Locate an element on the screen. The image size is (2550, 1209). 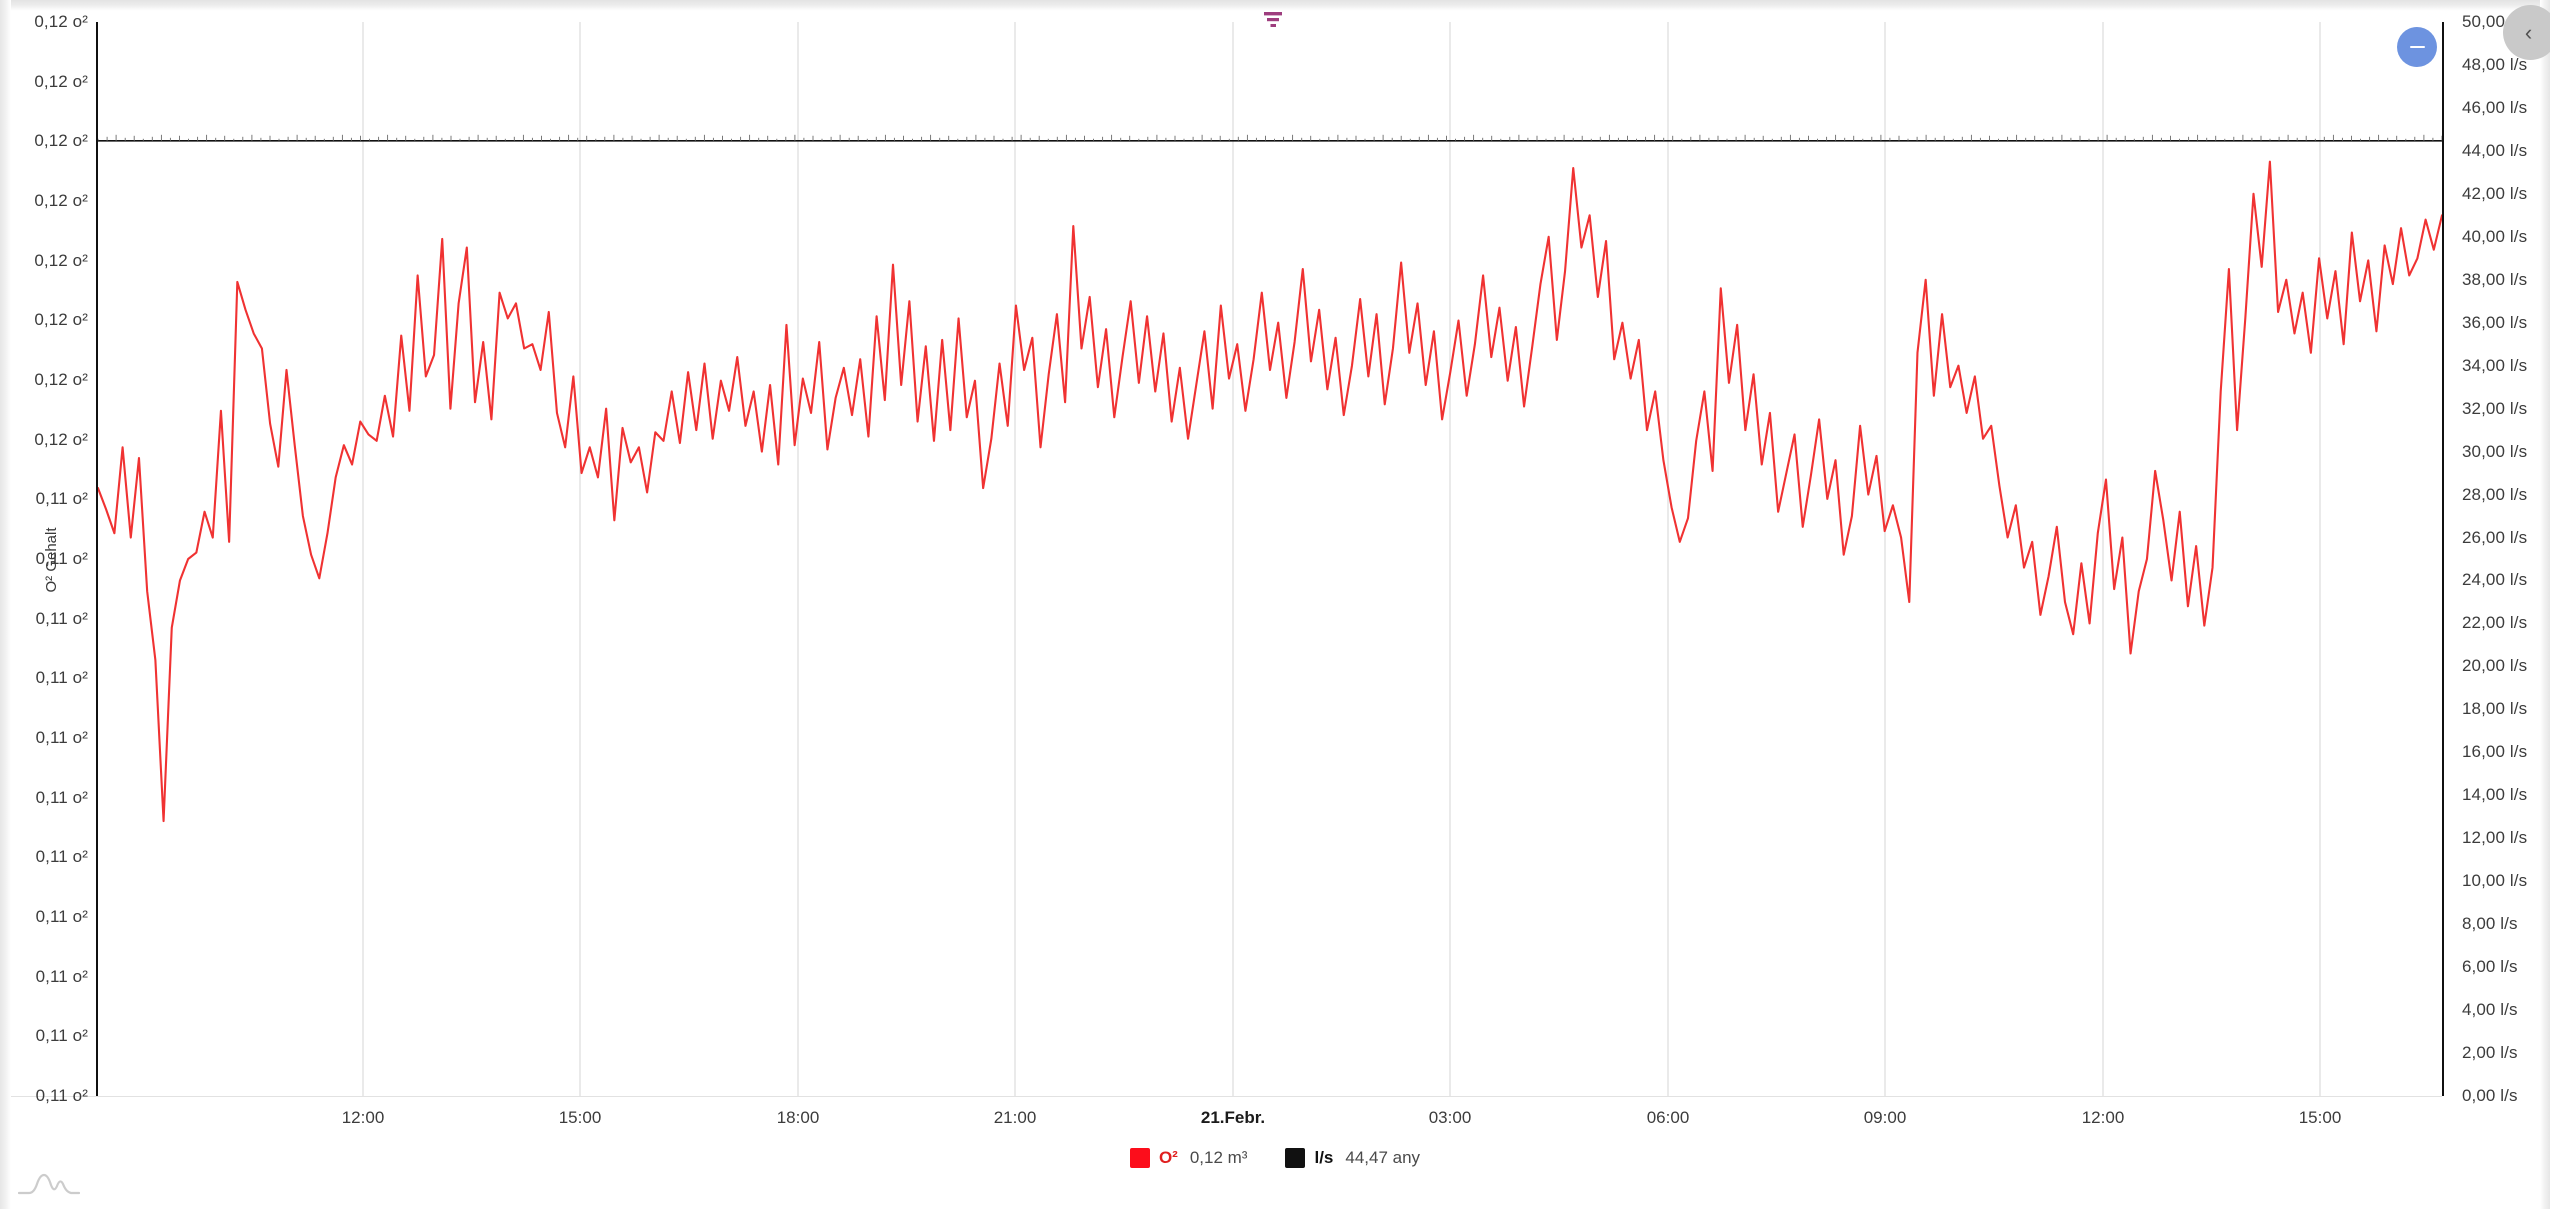
collapse-panel-button: ‹ is located at coordinates (2526, 32).